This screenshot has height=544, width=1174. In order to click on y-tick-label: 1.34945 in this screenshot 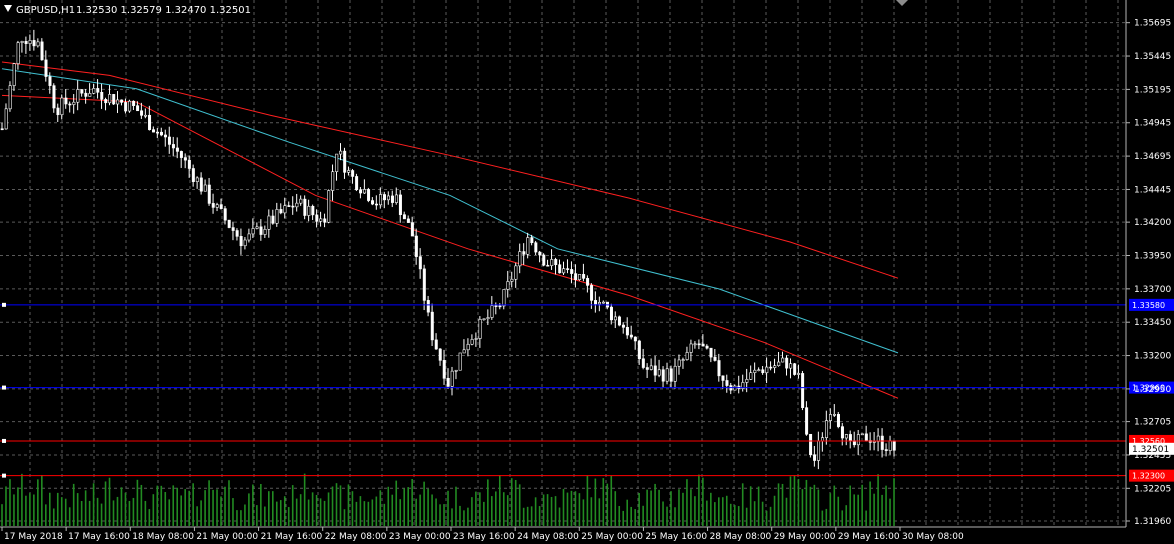, I will do `click(1152, 124)`.